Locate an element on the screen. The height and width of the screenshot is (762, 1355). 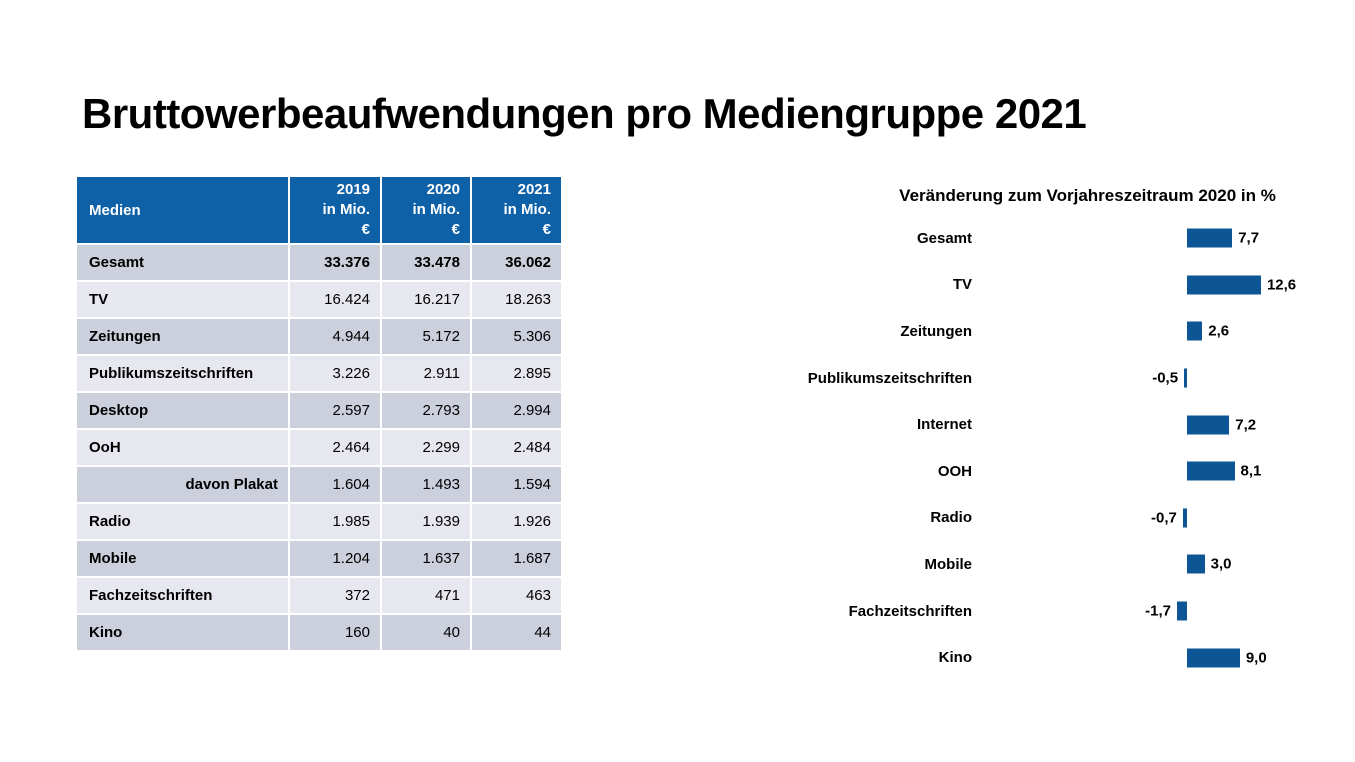
category-label: Publikumszeitschriften is located at coordinates (889, 378).